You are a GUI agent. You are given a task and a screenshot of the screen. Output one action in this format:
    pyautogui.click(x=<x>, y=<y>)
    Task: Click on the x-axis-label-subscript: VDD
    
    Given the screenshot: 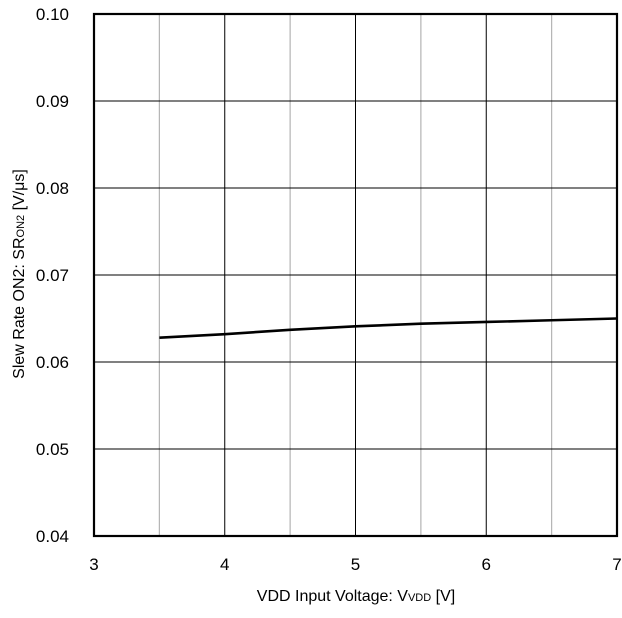 What is the action you would take?
    pyautogui.click(x=419, y=598)
    